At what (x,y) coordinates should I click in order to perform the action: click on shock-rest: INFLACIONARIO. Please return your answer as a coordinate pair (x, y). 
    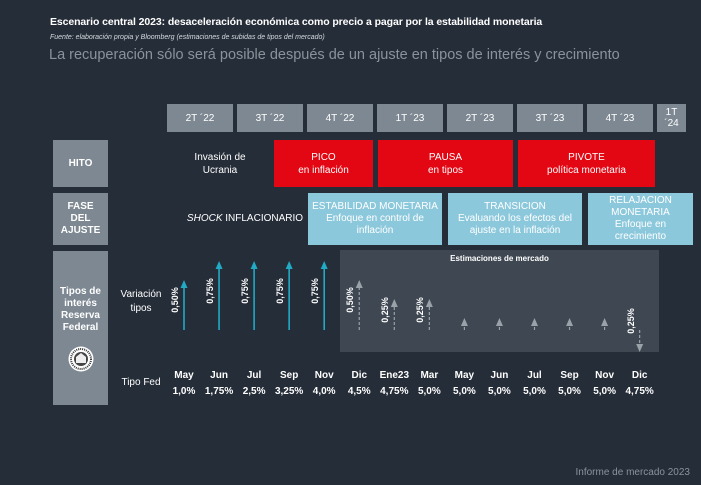
    Looking at the image, I should click on (263, 218).